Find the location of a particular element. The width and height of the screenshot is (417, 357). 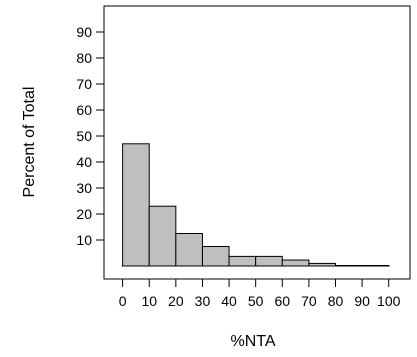

y-tick-label: 50 is located at coordinates (84, 136).